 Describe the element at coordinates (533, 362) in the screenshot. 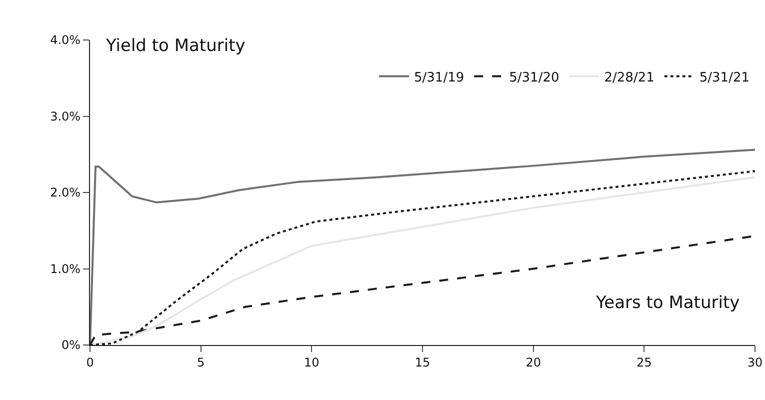

I see `x-tick-label: 20` at that location.